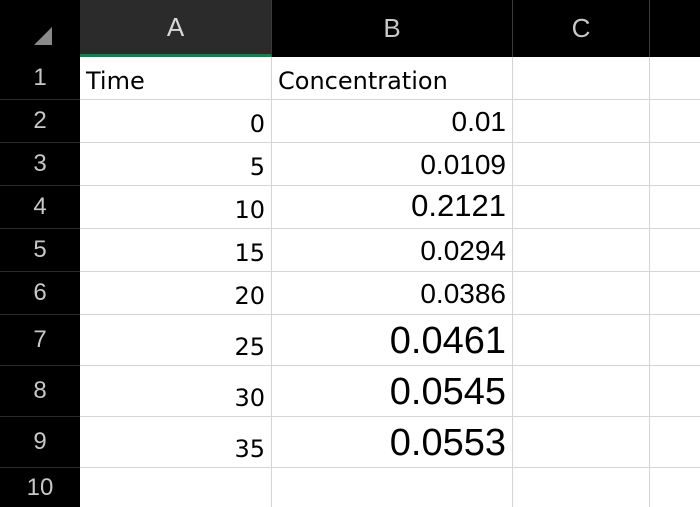 This screenshot has width=700, height=507. I want to click on cell-c3, so click(581, 164).